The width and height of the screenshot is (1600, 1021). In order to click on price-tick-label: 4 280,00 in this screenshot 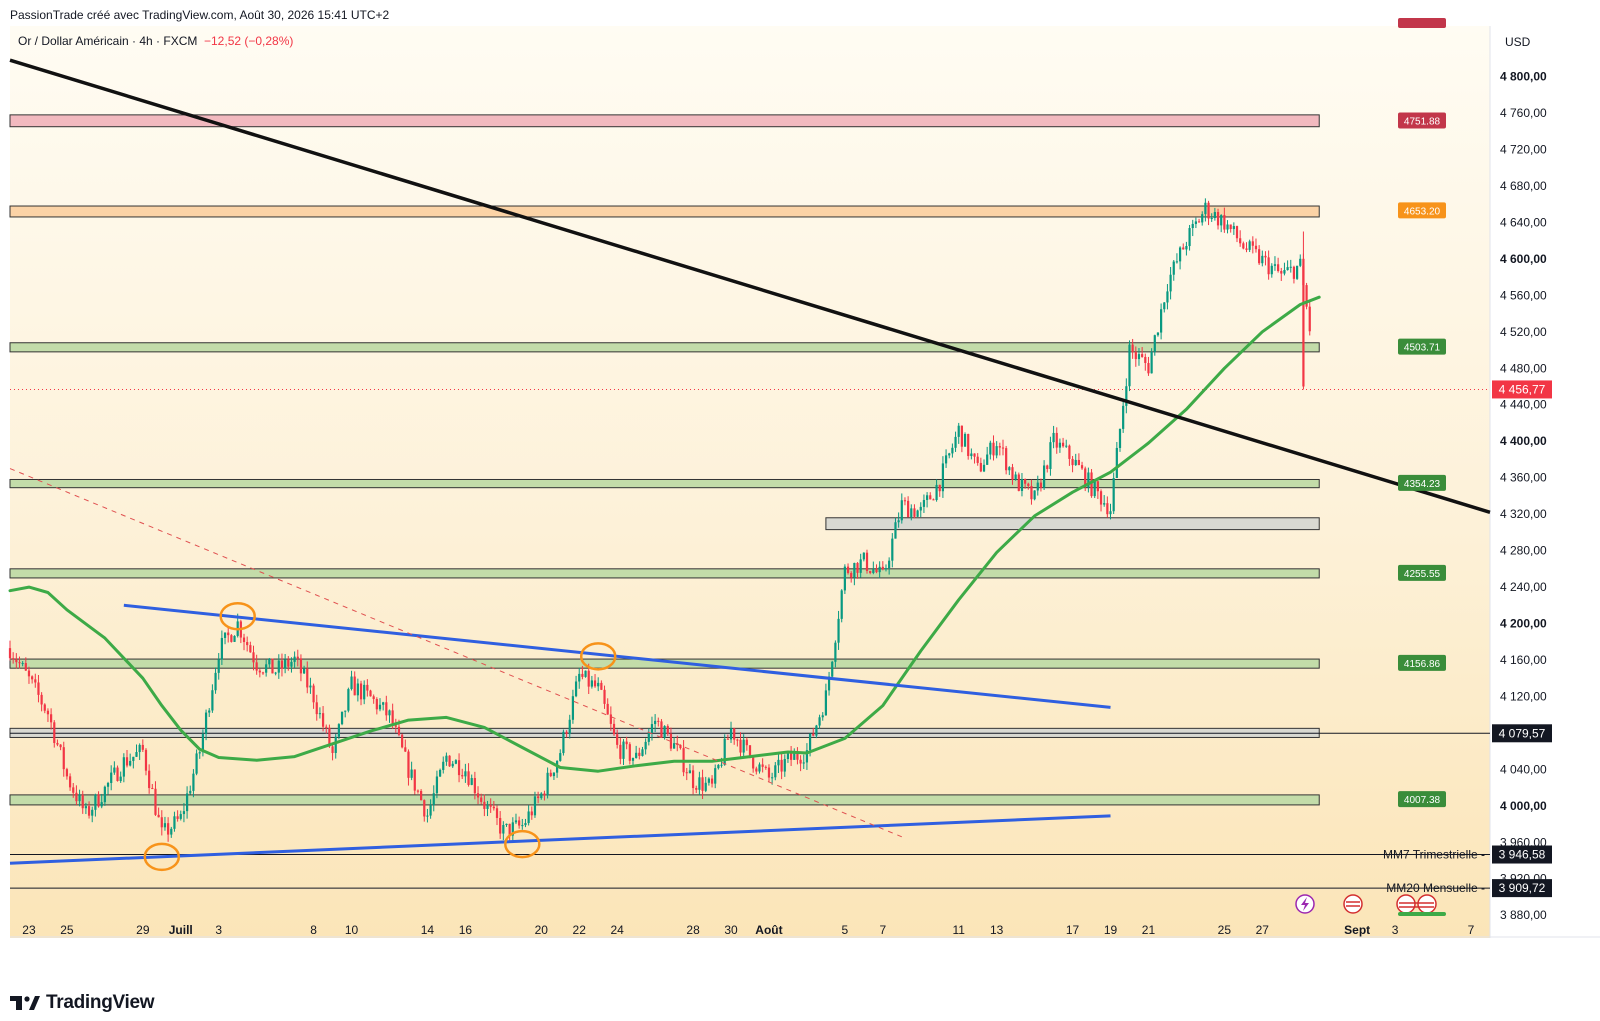, I will do `click(1523, 551)`.